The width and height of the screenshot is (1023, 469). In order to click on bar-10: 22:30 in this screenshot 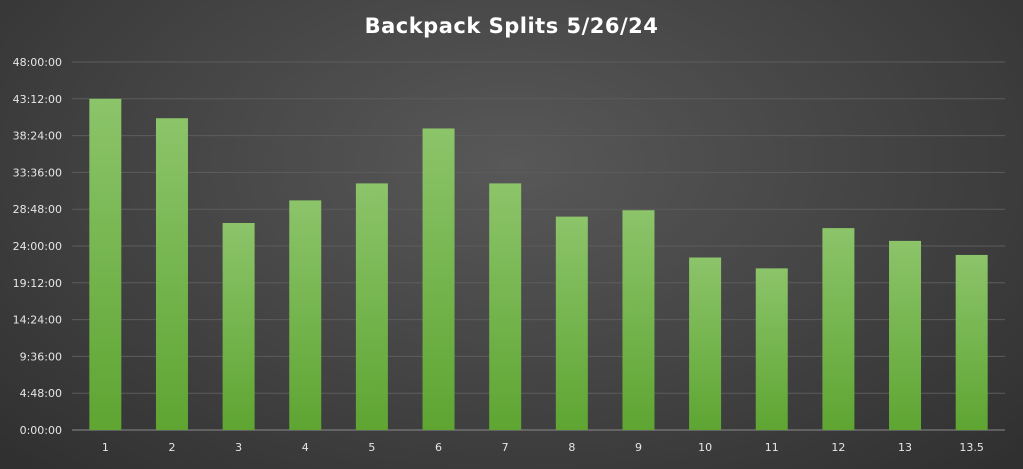, I will do `click(705, 343)`.